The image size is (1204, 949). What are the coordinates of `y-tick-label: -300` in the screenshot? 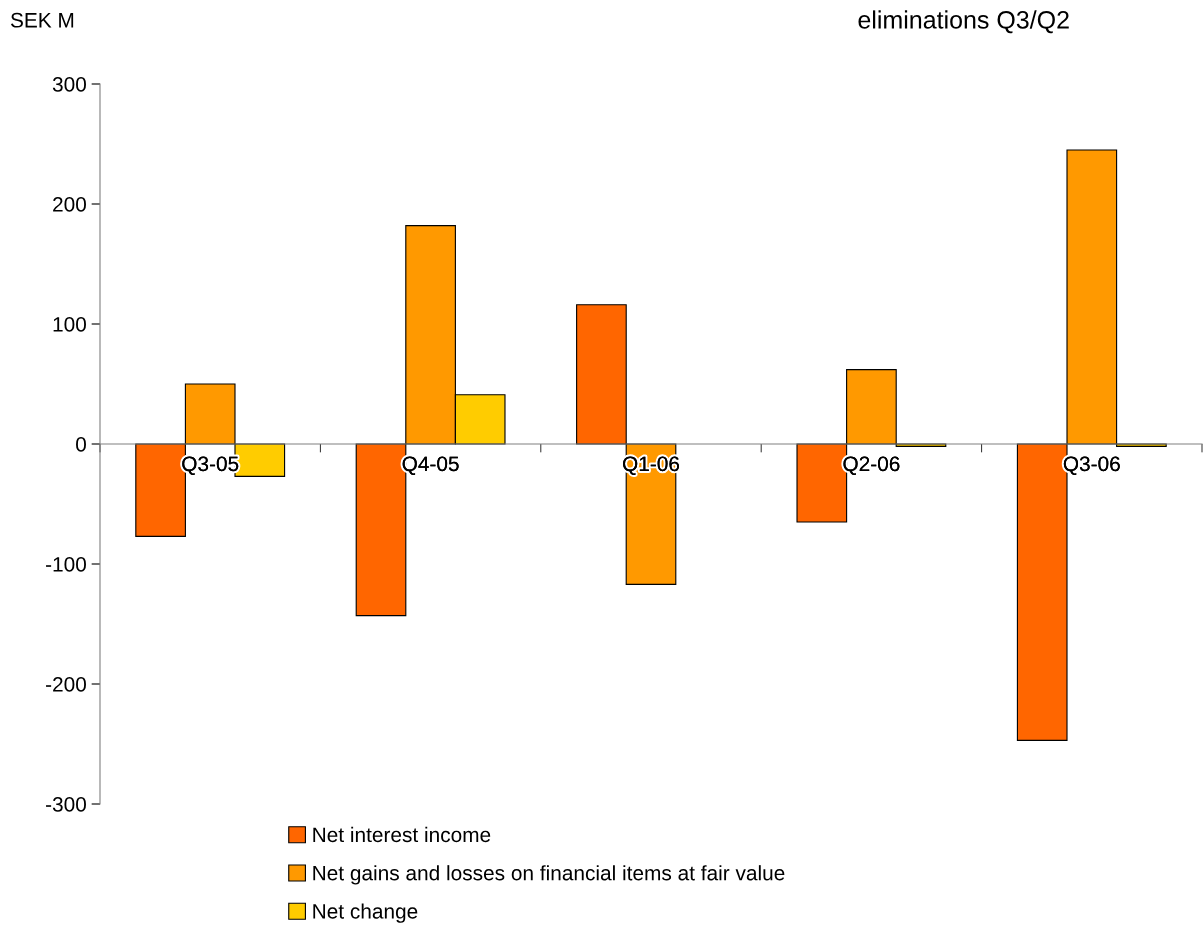 It's located at (66, 804).